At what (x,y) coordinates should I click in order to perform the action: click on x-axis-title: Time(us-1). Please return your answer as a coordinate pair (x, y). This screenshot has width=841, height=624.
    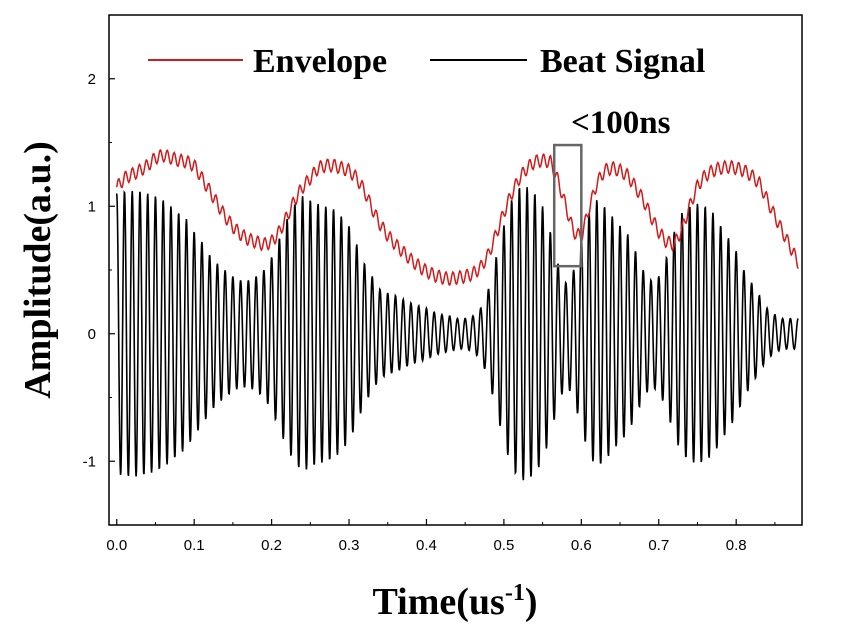
    Looking at the image, I should click on (455, 601).